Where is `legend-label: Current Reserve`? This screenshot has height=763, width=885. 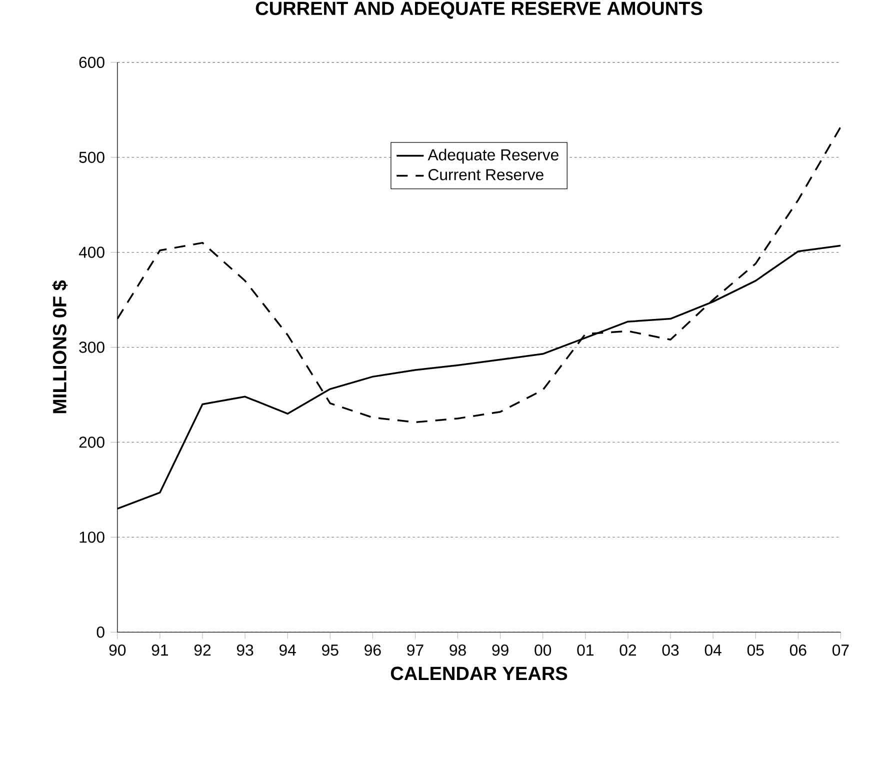
legend-label: Current Reserve is located at coordinates (486, 174).